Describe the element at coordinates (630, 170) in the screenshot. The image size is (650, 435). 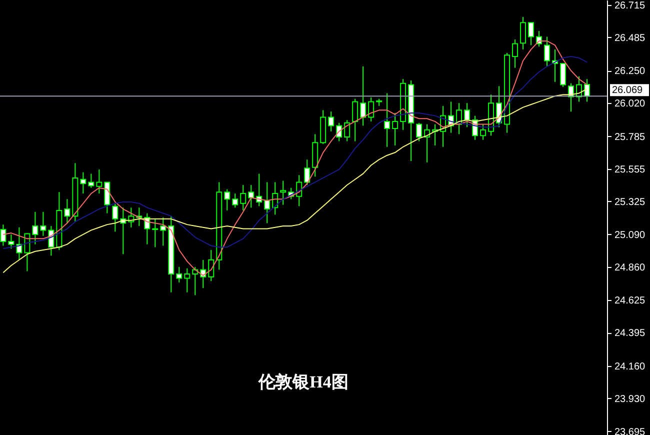
I see `y-tick-label: 25.555` at that location.